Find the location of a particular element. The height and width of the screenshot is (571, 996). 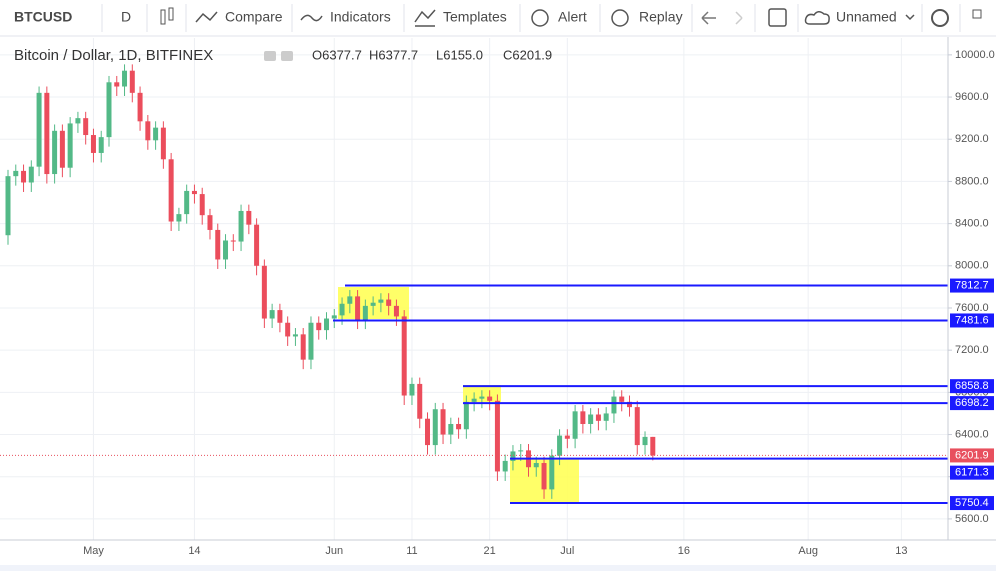

ohlc-low: L6155.0 is located at coordinates (459, 54).